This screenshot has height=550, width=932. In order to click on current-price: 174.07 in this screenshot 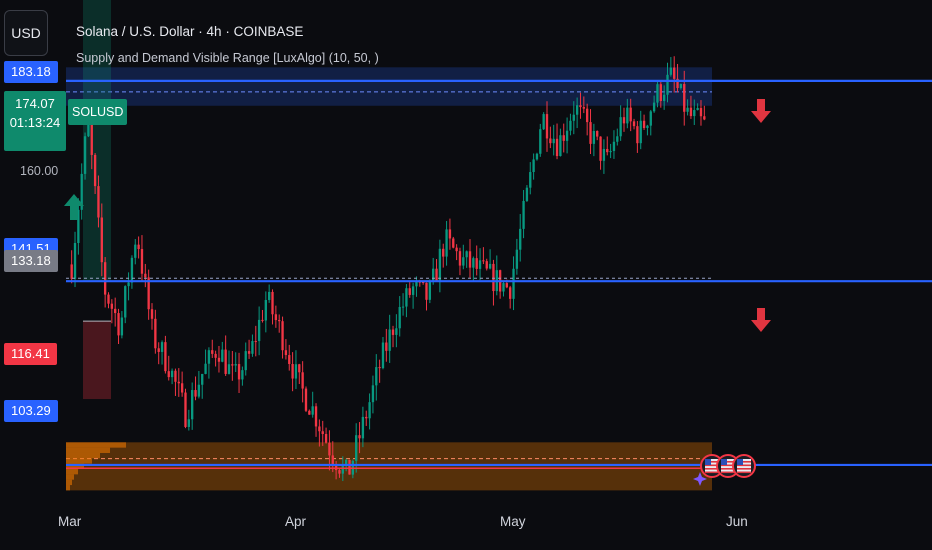, I will do `click(35, 103)`.